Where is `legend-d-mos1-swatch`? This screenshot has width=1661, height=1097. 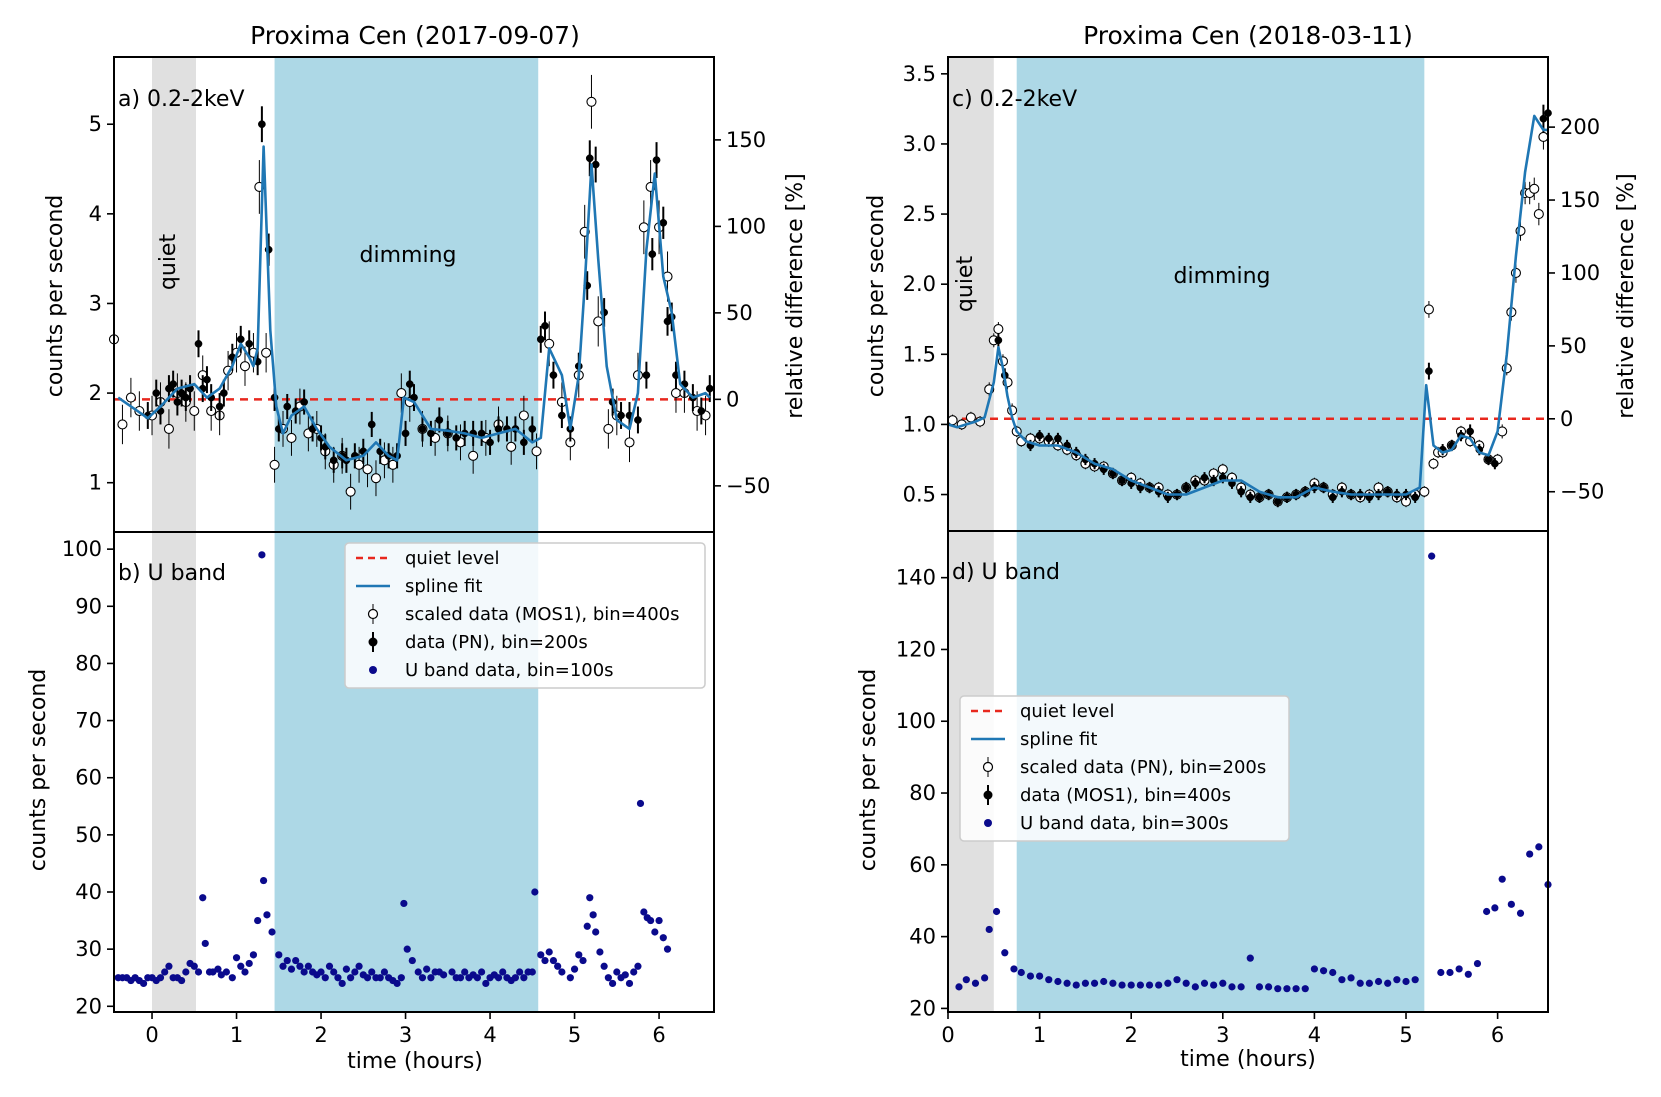
legend-d-mos1-swatch is located at coordinates (988, 795).